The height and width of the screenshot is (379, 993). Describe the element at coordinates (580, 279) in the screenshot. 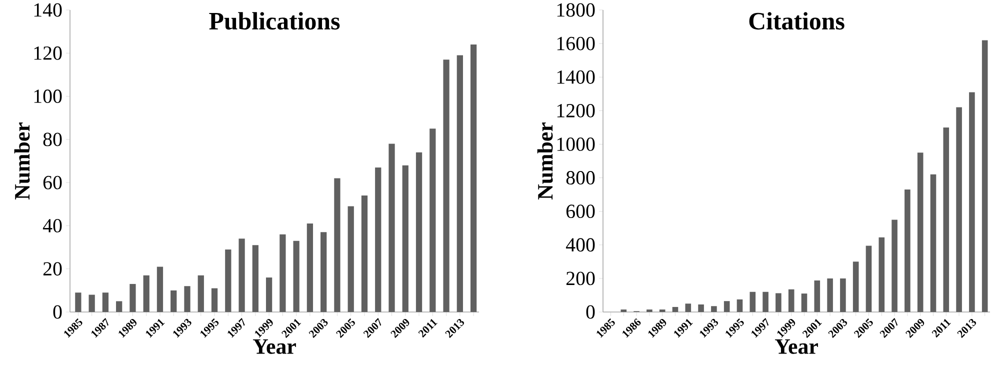

I see `y-tick-label: 200` at that location.